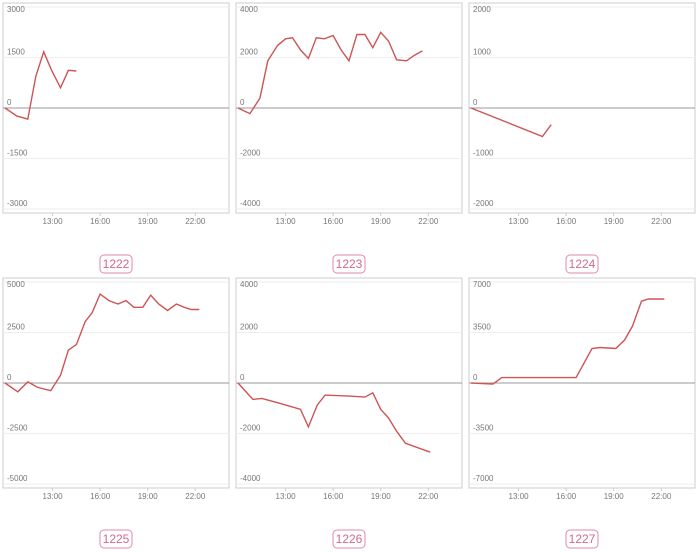 The width and height of the screenshot is (700, 552). I want to click on y-tick-label: -3500, so click(483, 428).